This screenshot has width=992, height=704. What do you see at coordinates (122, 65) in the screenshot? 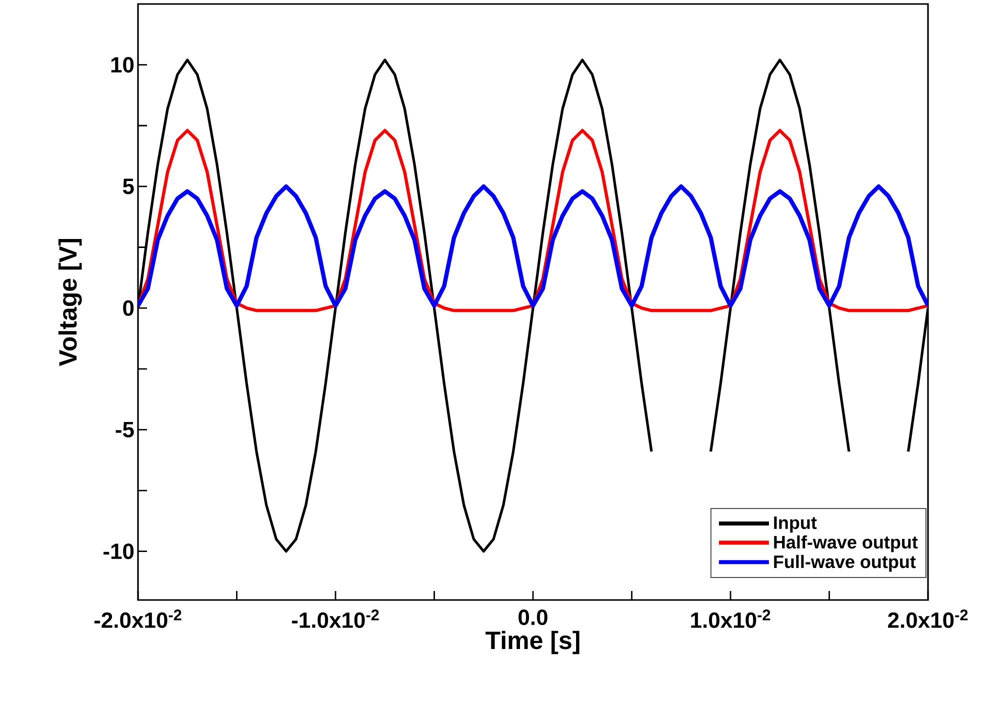
I see `y-tick-label: 10` at bounding box center [122, 65].